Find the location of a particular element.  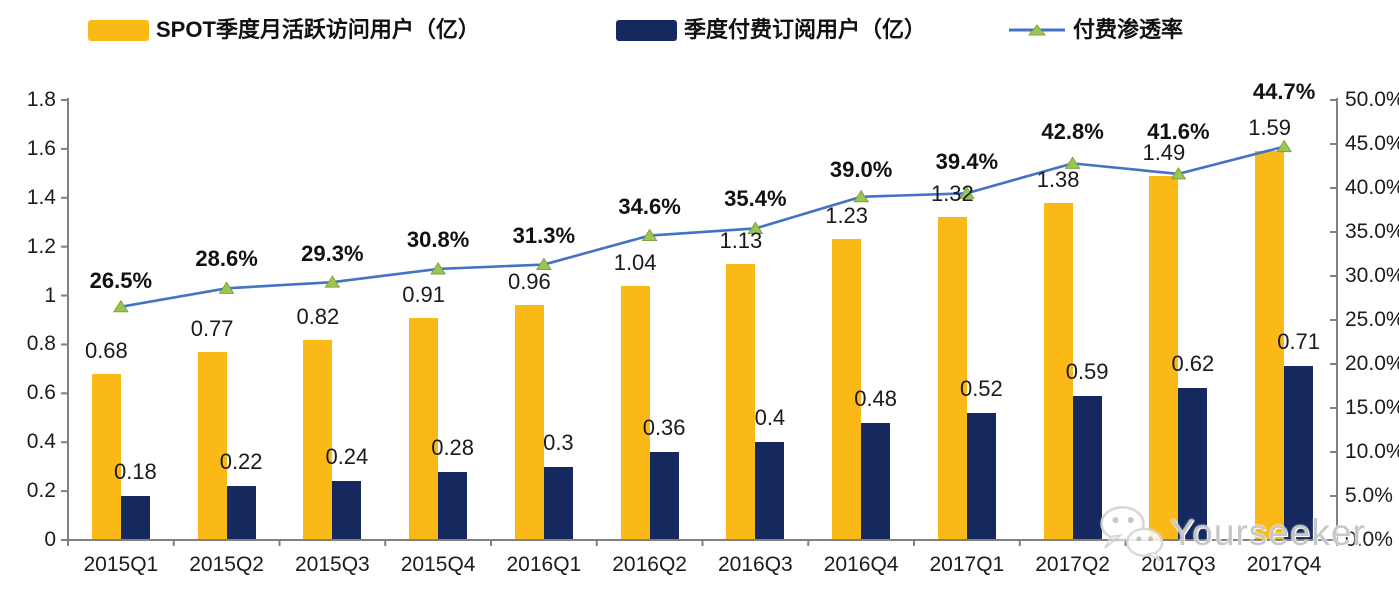

y-axis-label-left: 0.8 is located at coordinates (41, 344).